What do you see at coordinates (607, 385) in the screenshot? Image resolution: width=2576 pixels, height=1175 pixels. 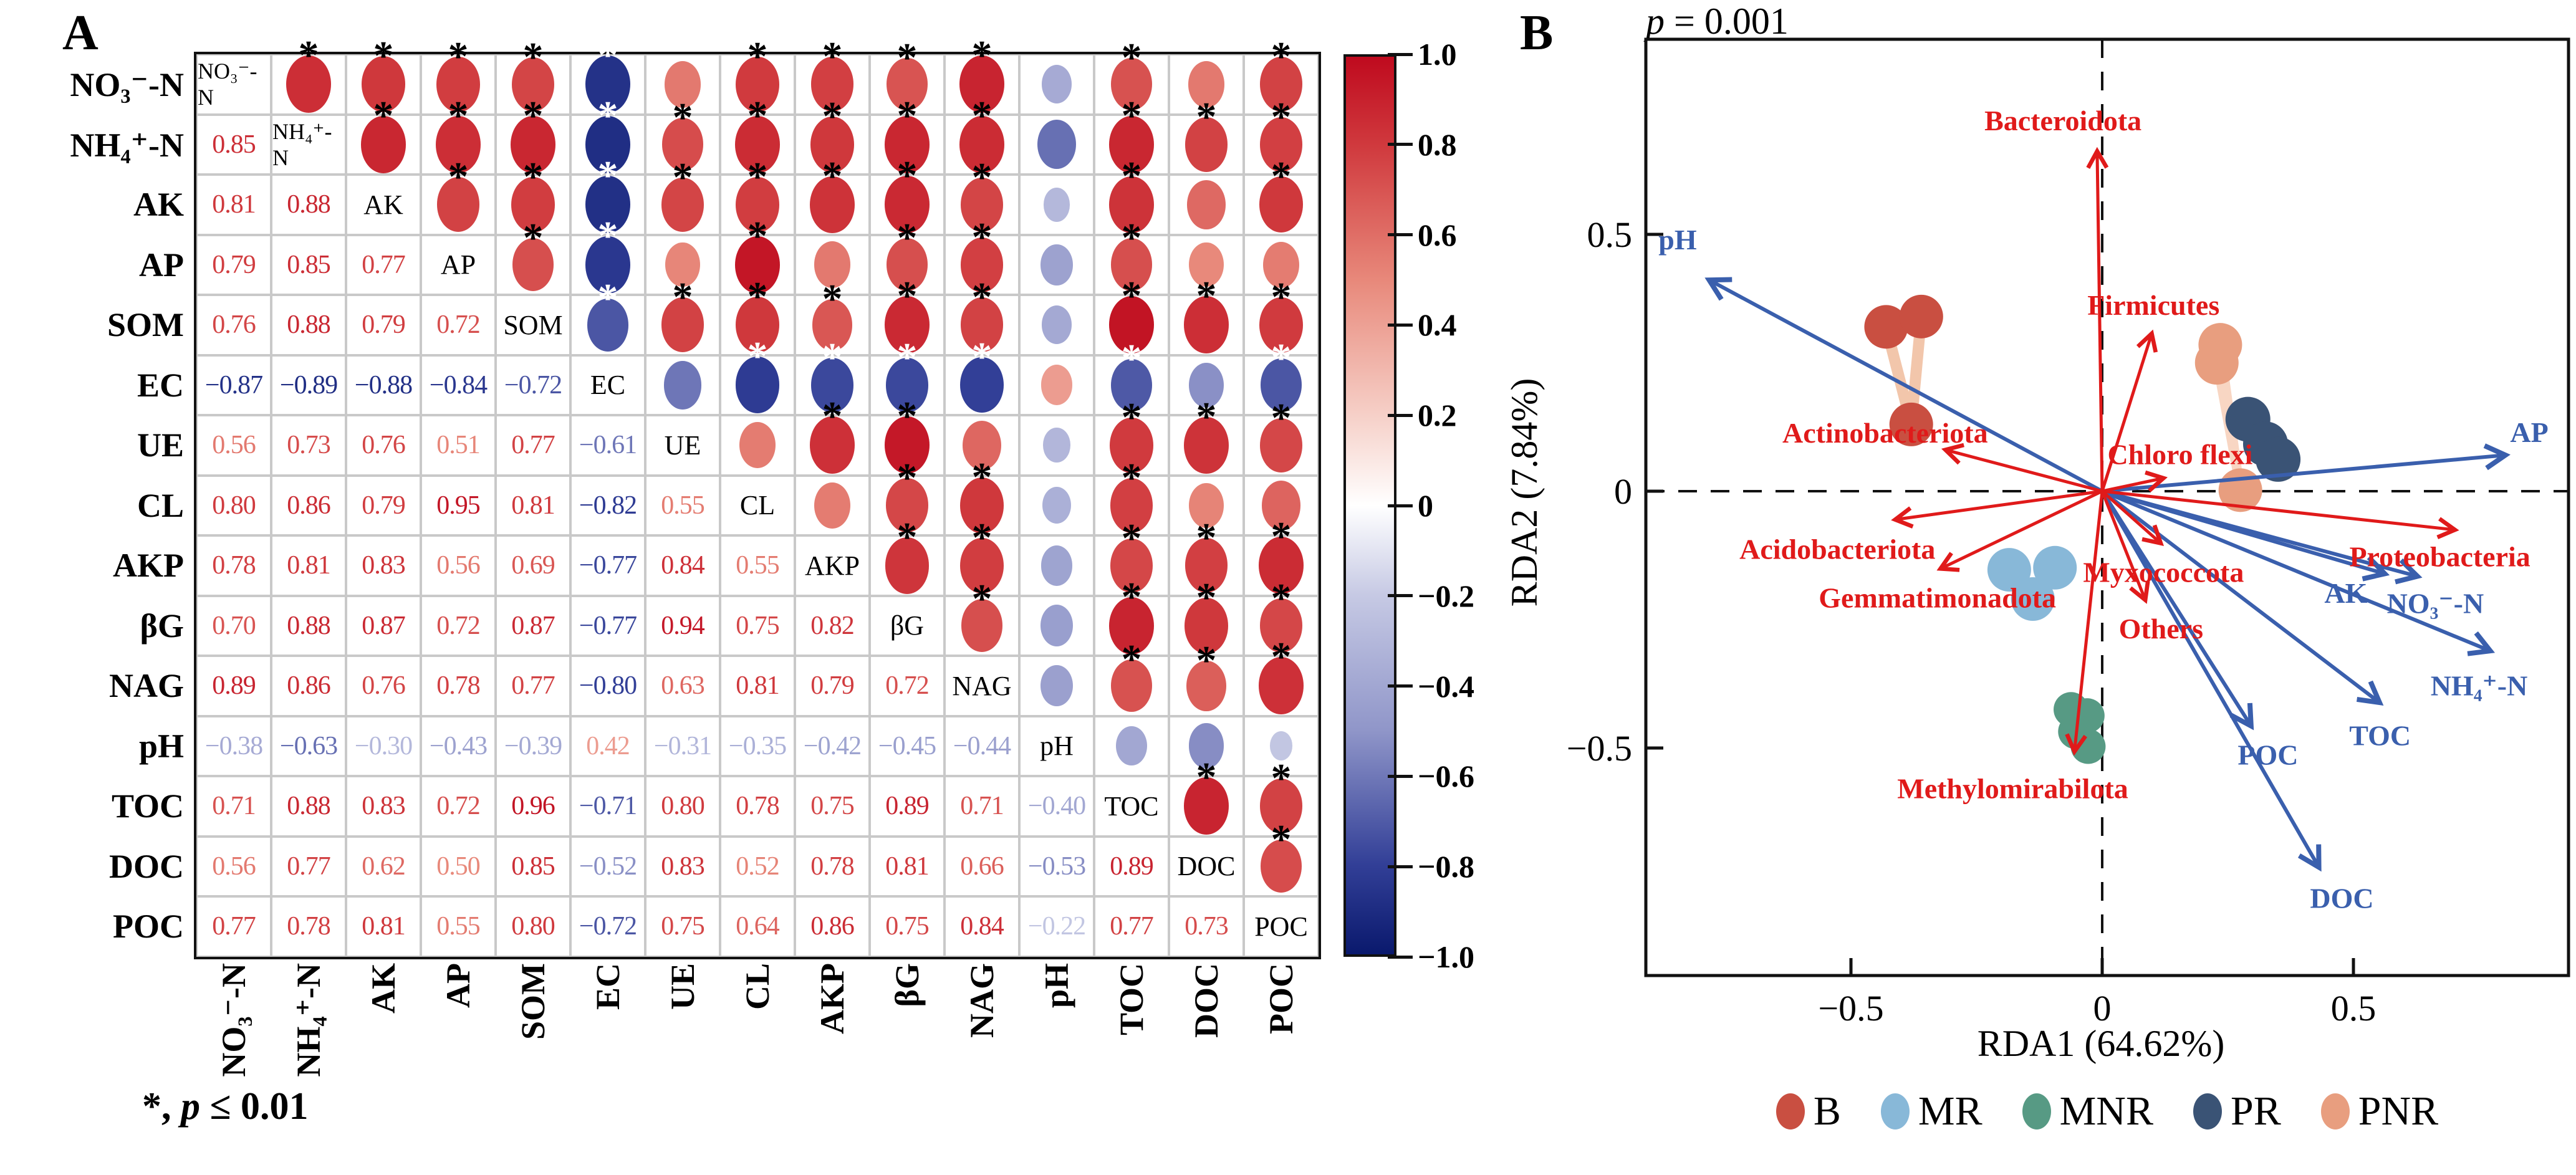 I see `matrix-cell: EC` at bounding box center [607, 385].